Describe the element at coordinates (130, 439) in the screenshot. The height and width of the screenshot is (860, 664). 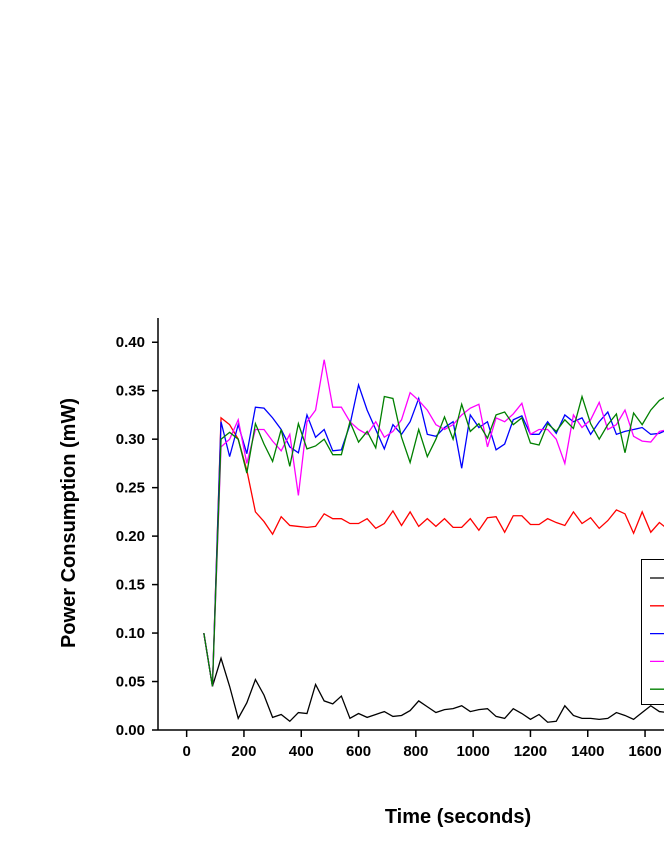
I see `y-tick-label: 0.30` at that location.